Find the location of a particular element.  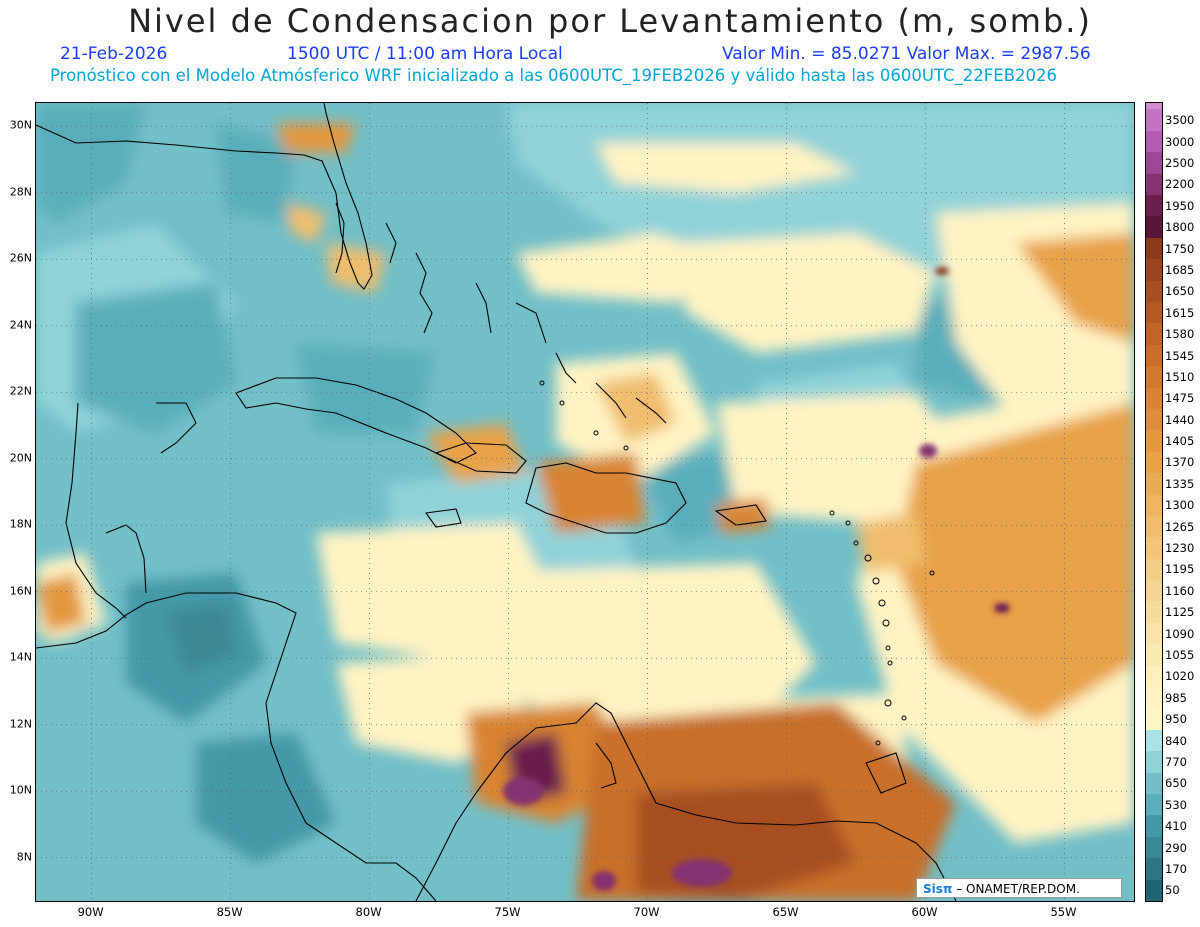

lat-label-12n: 12N is located at coordinates (20, 724).